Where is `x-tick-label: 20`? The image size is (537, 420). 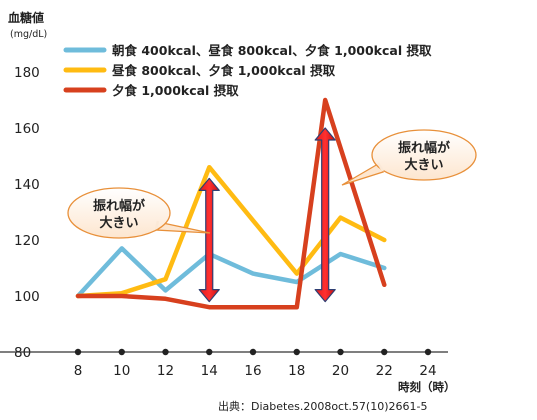
x-tick-label: 20 is located at coordinates (340, 371).